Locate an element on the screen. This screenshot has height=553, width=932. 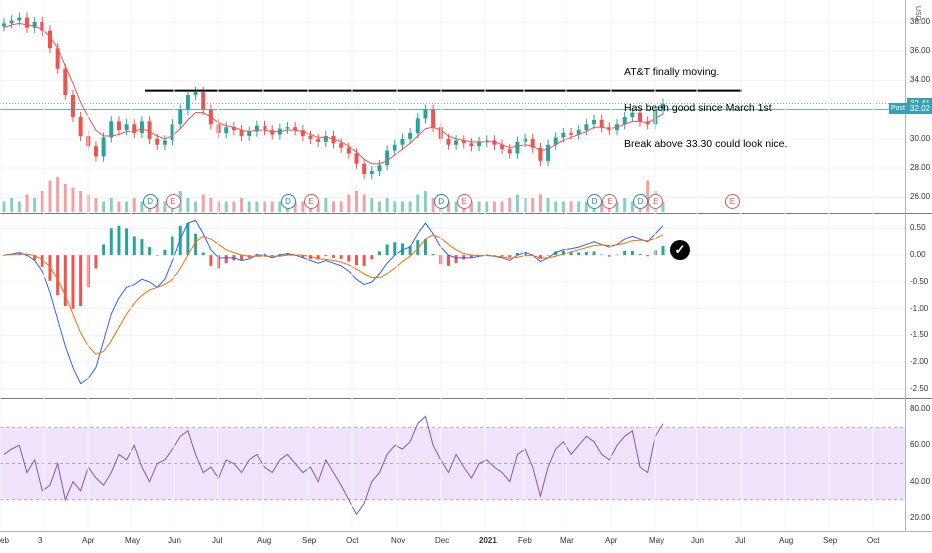
macd-tick-label: -2.50 is located at coordinates (919, 388).